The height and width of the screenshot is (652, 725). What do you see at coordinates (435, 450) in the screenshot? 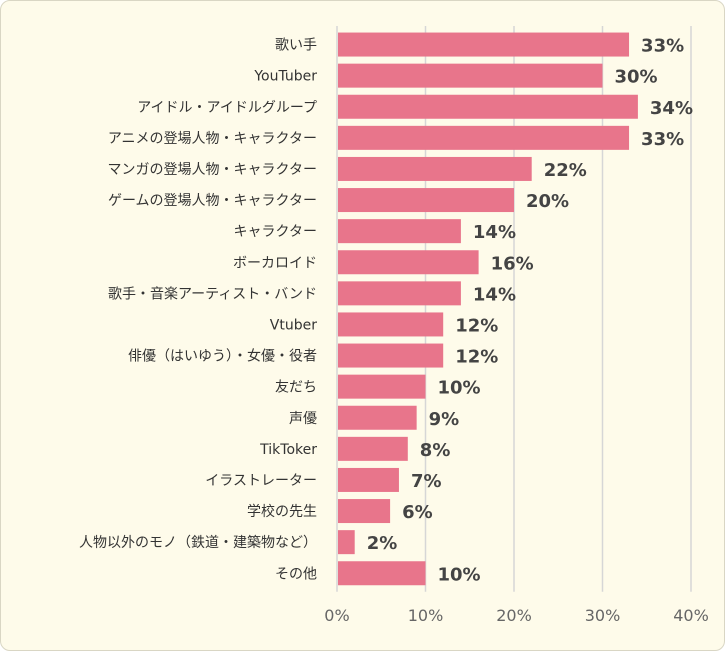
I see `value-label: 8%` at bounding box center [435, 450].